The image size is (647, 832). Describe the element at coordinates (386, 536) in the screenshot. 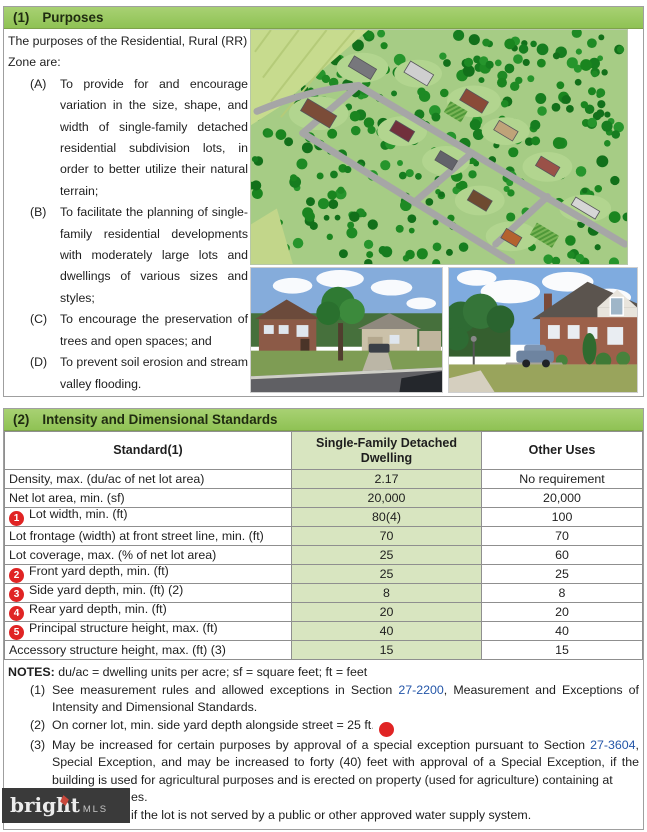

I see `single-family-value-cell: 70` at that location.